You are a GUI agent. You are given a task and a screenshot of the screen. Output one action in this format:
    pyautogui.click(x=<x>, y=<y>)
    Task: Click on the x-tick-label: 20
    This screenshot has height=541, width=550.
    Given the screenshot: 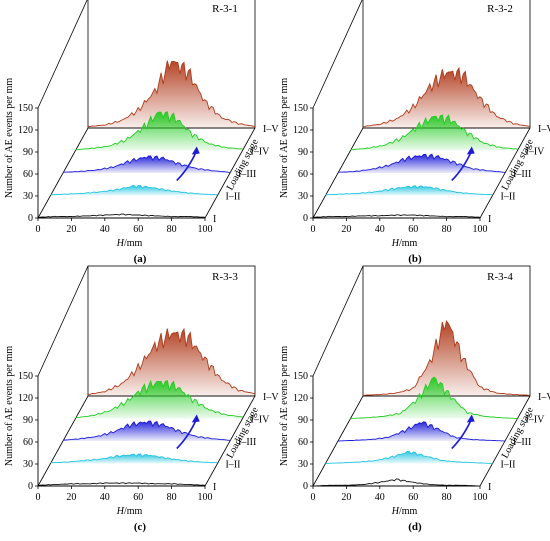 What is the action you would take?
    pyautogui.click(x=346, y=229)
    